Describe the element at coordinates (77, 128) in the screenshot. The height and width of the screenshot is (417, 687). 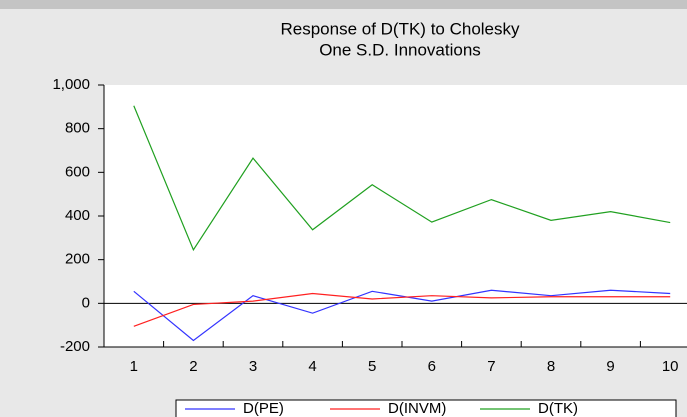
I see `y-tick-label: 800` at that location.